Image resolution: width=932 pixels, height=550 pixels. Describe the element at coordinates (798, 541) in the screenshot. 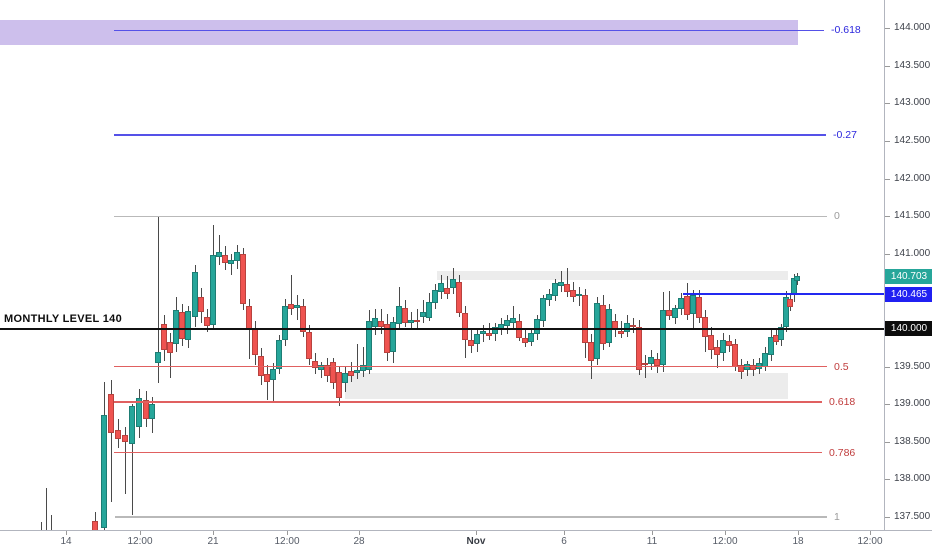

I see `time-axis-label: 18` at that location.